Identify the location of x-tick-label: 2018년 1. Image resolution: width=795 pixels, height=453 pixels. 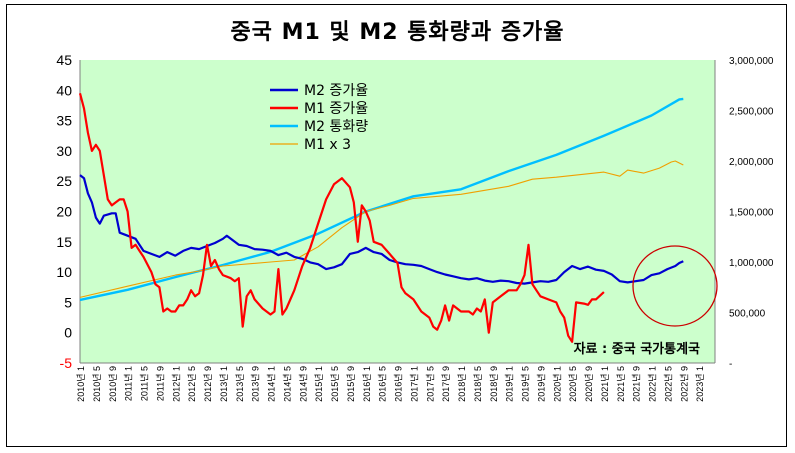
(462, 384).